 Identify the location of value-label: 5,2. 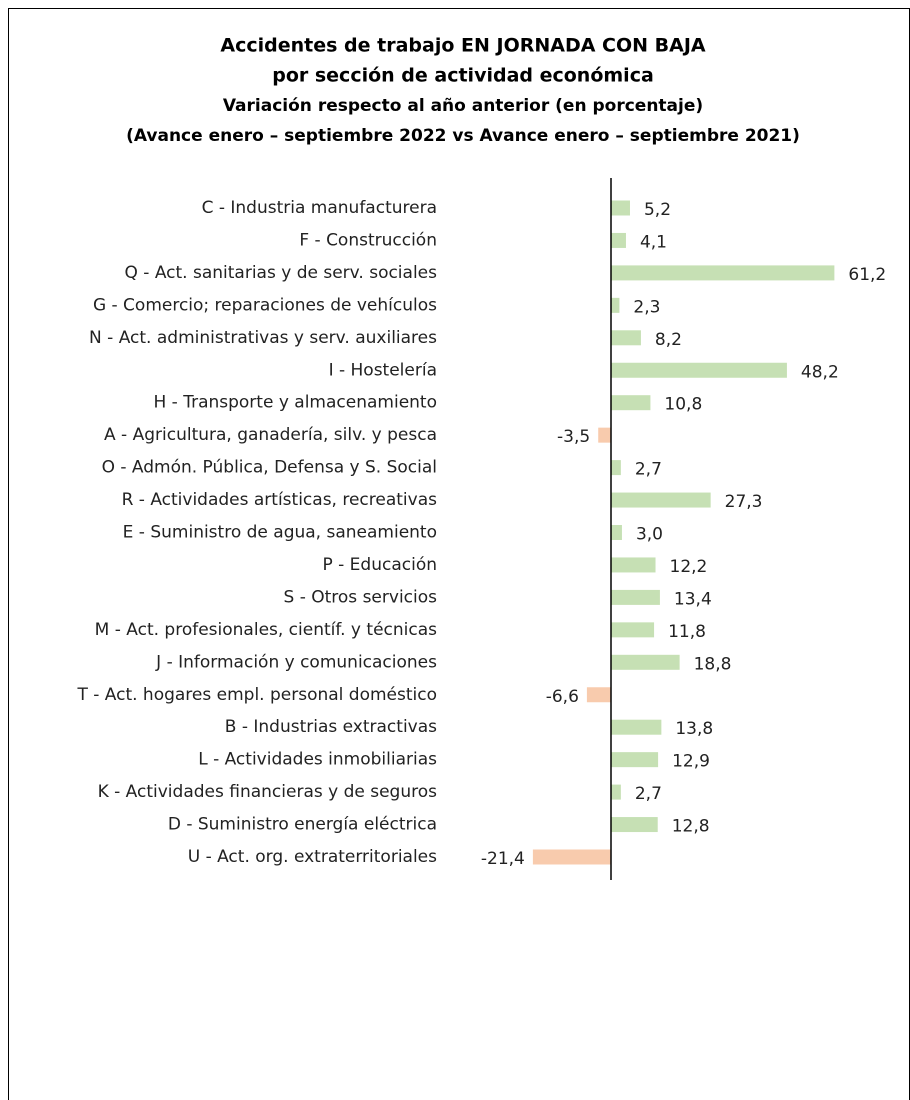
(657, 210).